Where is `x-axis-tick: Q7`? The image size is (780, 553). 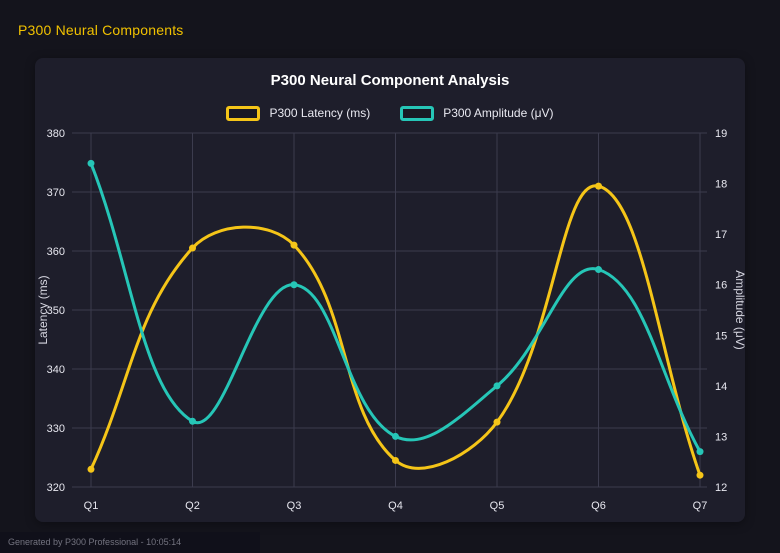 x-axis-tick: Q7 is located at coordinates (700, 506).